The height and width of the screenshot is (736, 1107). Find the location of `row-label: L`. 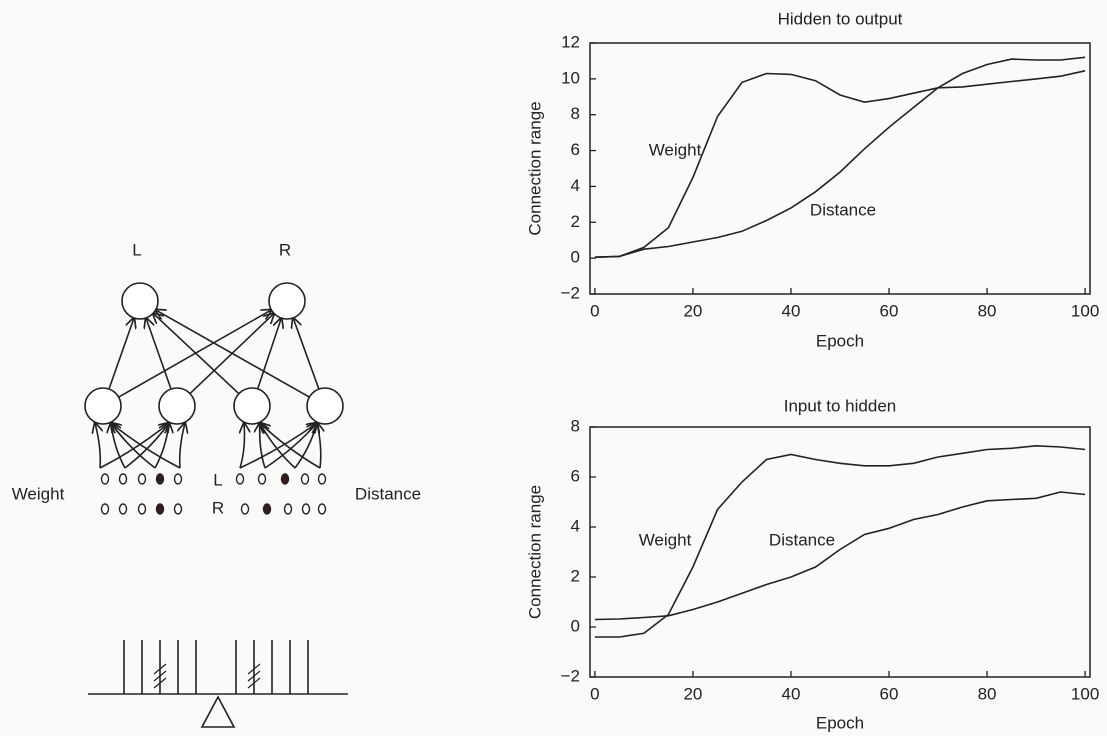

row-label: L is located at coordinates (217, 479).